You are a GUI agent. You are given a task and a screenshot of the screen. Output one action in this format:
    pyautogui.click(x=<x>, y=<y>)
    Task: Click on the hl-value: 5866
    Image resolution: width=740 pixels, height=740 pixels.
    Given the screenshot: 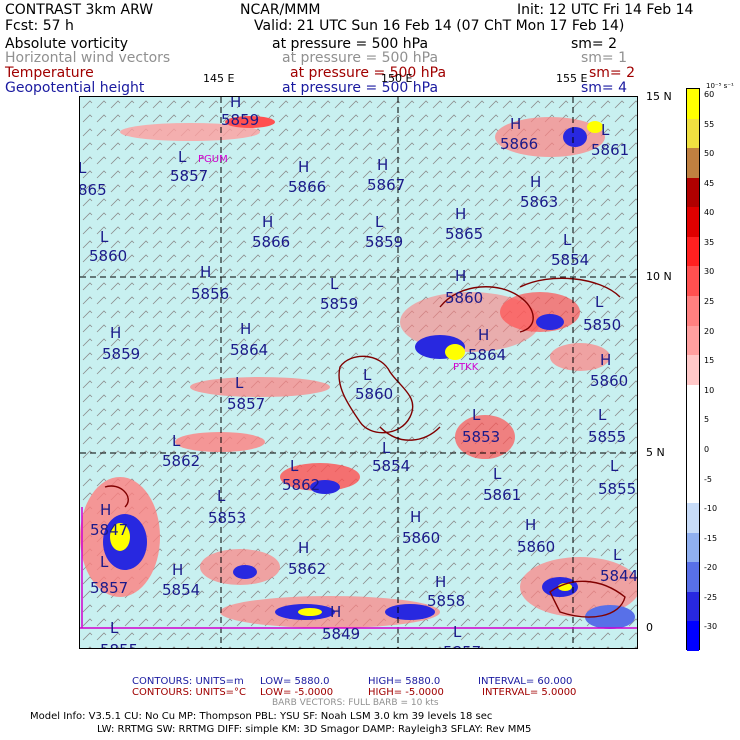 What is the action you would take?
    pyautogui.click(x=307, y=187)
    